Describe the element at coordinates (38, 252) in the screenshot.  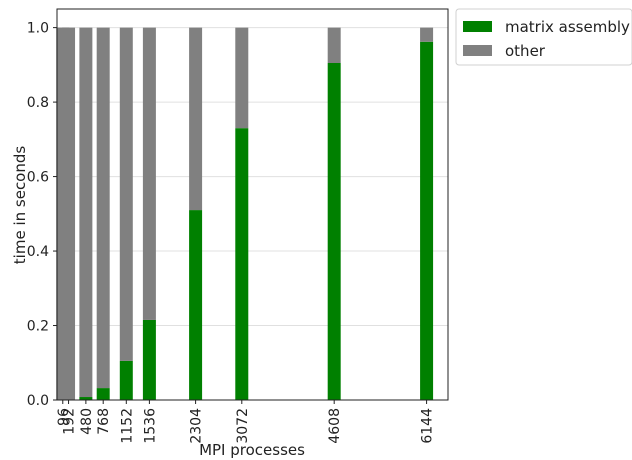
I see `y-tick-label: 0.4` at that location.